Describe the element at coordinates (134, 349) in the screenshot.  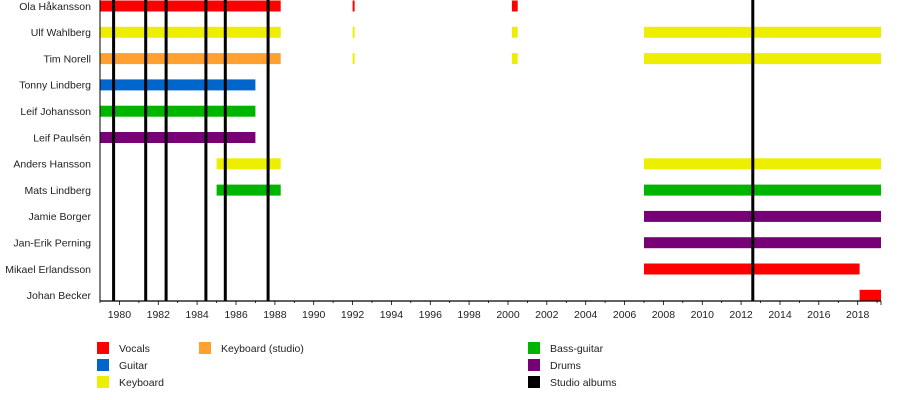
I see `legend-label: Vocals` at that location.